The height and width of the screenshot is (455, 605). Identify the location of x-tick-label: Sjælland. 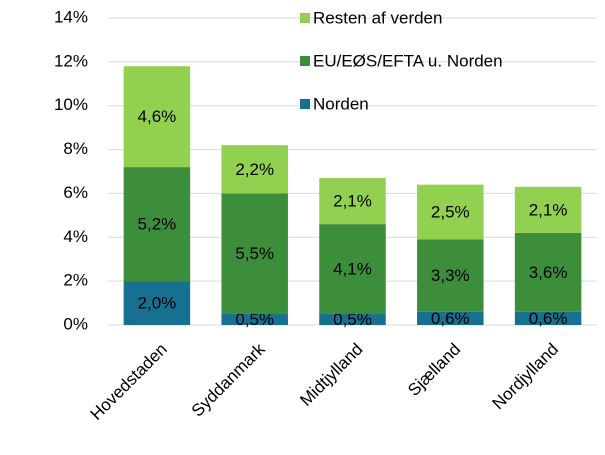
(434, 370).